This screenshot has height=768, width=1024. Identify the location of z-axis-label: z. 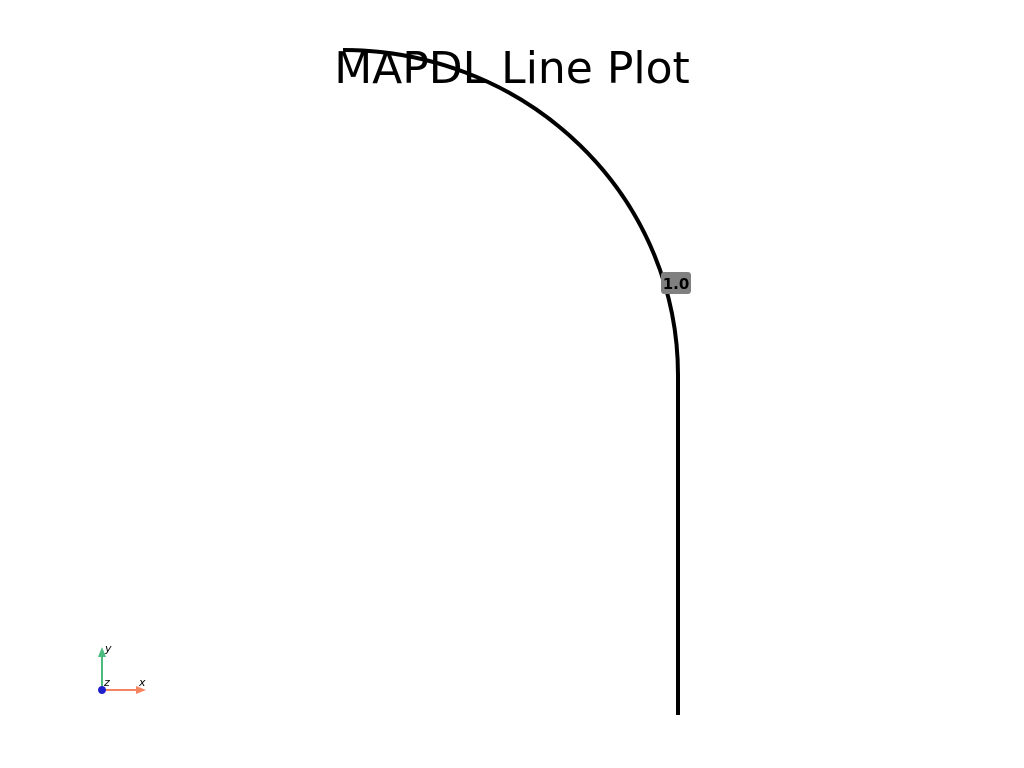
(106, 682).